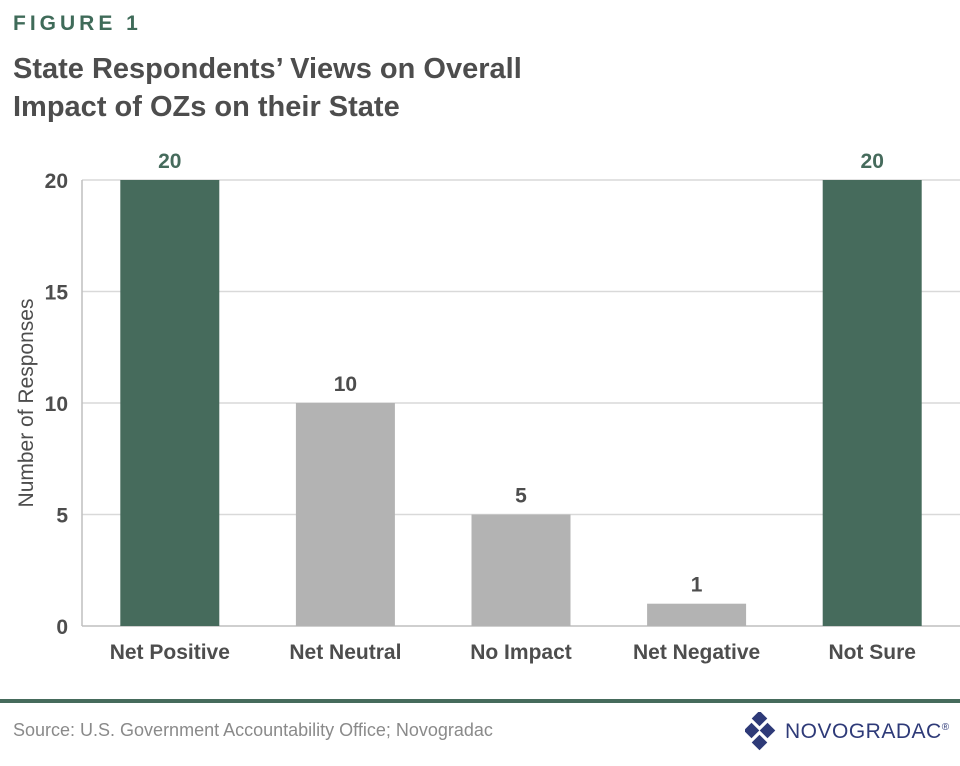 This screenshot has width=960, height=766. I want to click on logo-wordmark: NOVOGRADAC®, so click(867, 731).